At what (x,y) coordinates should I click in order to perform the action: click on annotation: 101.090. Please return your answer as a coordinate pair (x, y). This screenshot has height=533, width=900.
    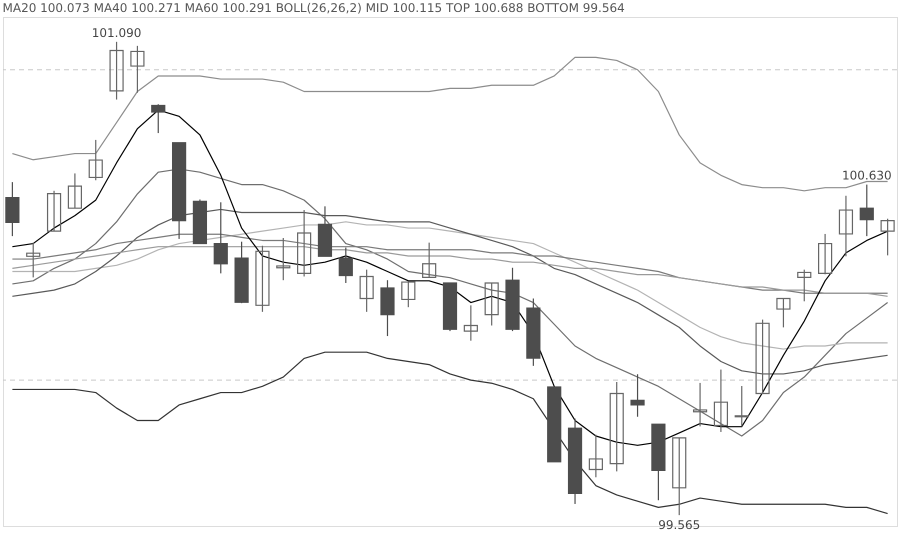
    Looking at the image, I should click on (117, 33).